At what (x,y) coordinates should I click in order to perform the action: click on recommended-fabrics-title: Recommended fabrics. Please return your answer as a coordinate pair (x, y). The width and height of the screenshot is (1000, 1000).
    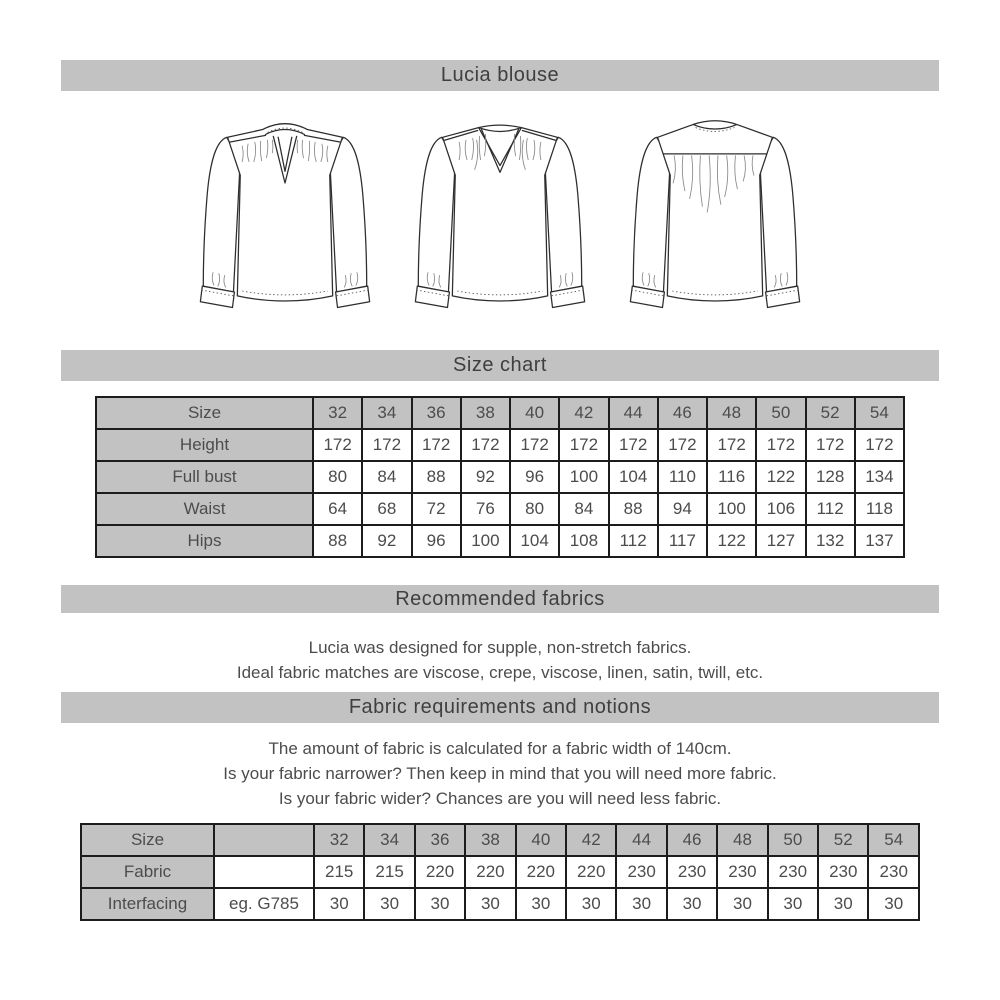
    Looking at the image, I should click on (500, 598).